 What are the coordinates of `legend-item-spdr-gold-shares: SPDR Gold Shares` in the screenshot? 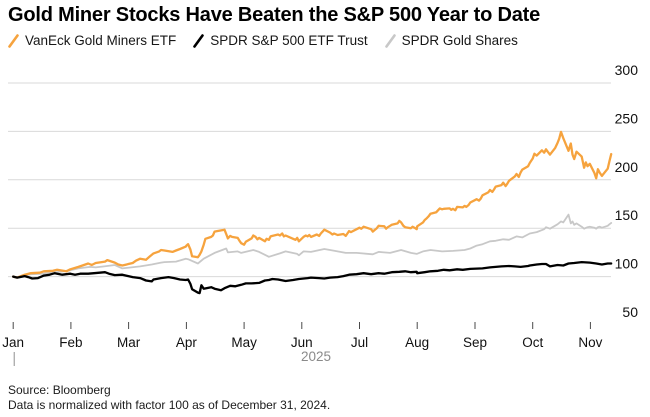 It's located at (451, 40).